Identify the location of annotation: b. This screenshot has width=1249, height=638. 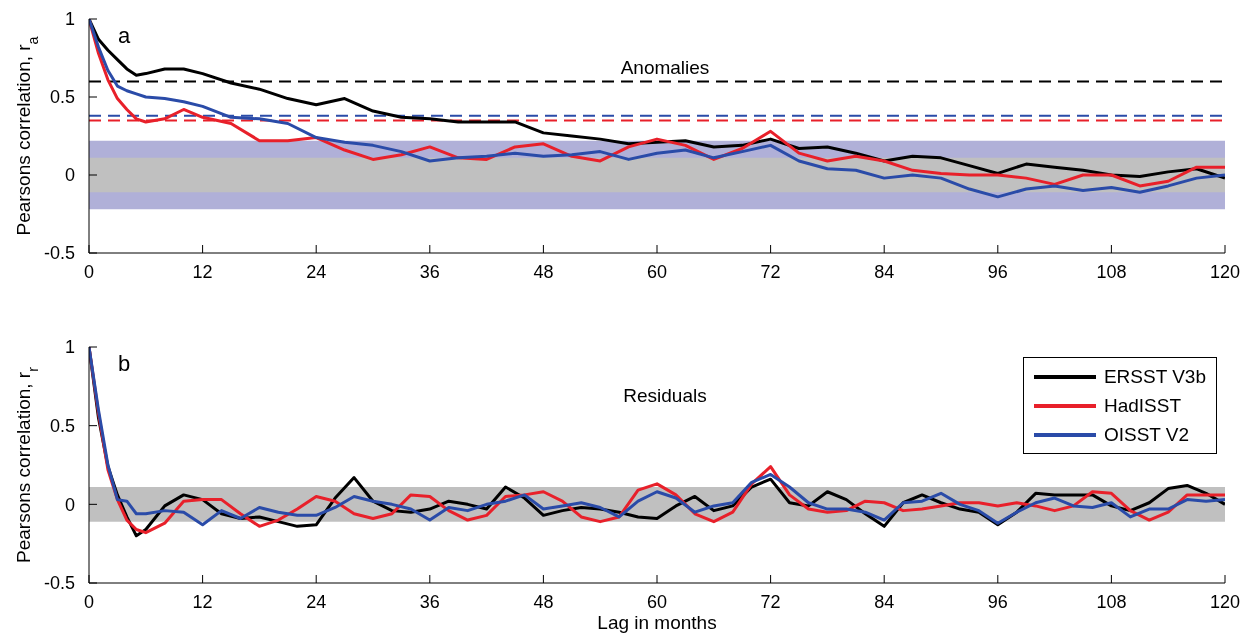
(124, 364).